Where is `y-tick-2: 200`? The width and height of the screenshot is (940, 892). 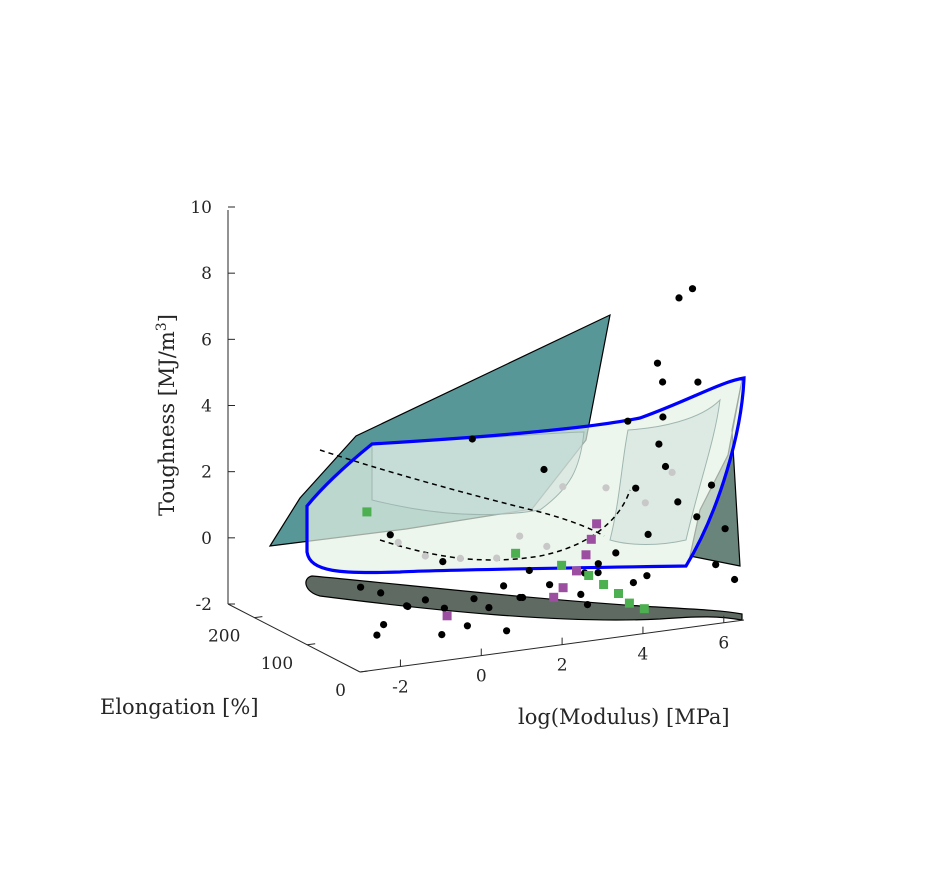 y-tick-2: 200 is located at coordinates (224, 637).